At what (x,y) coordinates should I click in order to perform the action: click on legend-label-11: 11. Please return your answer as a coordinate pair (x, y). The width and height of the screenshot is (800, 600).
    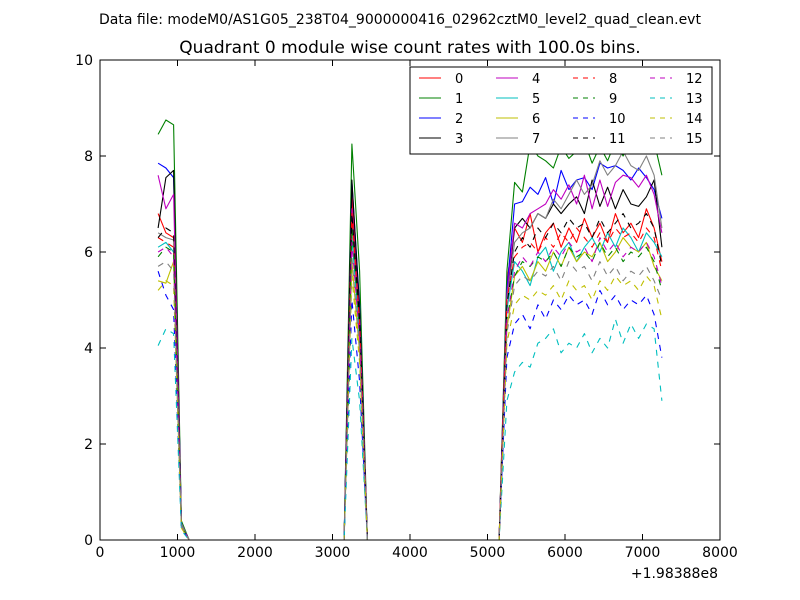
    Looking at the image, I should click on (617, 139).